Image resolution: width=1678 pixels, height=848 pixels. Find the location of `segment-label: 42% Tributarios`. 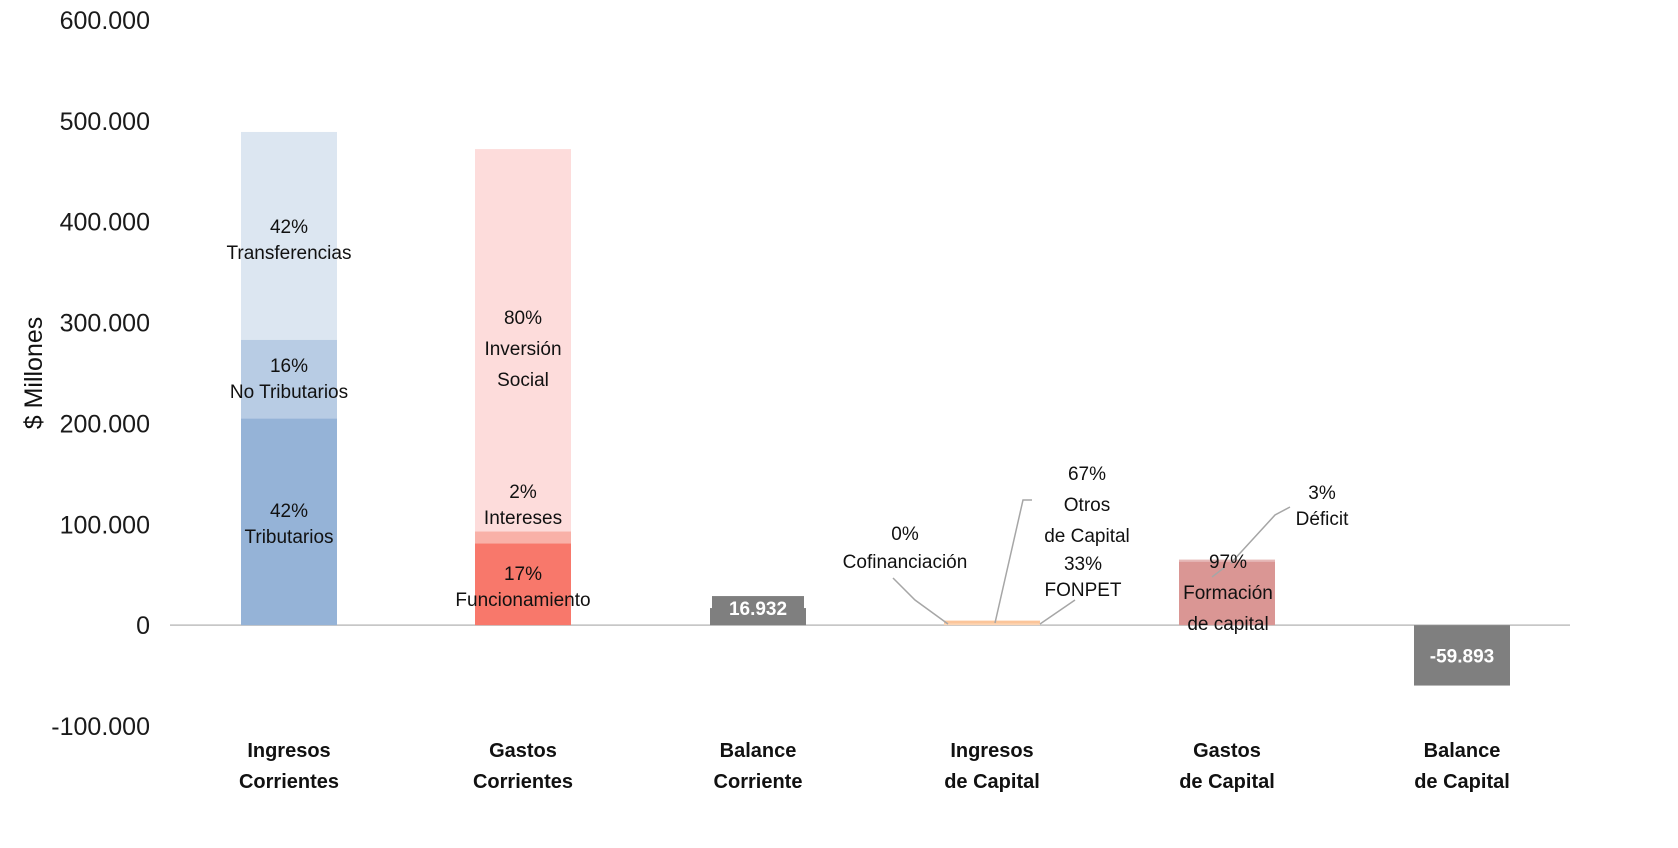

segment-label: 42% Tributarios is located at coordinates (288, 524).